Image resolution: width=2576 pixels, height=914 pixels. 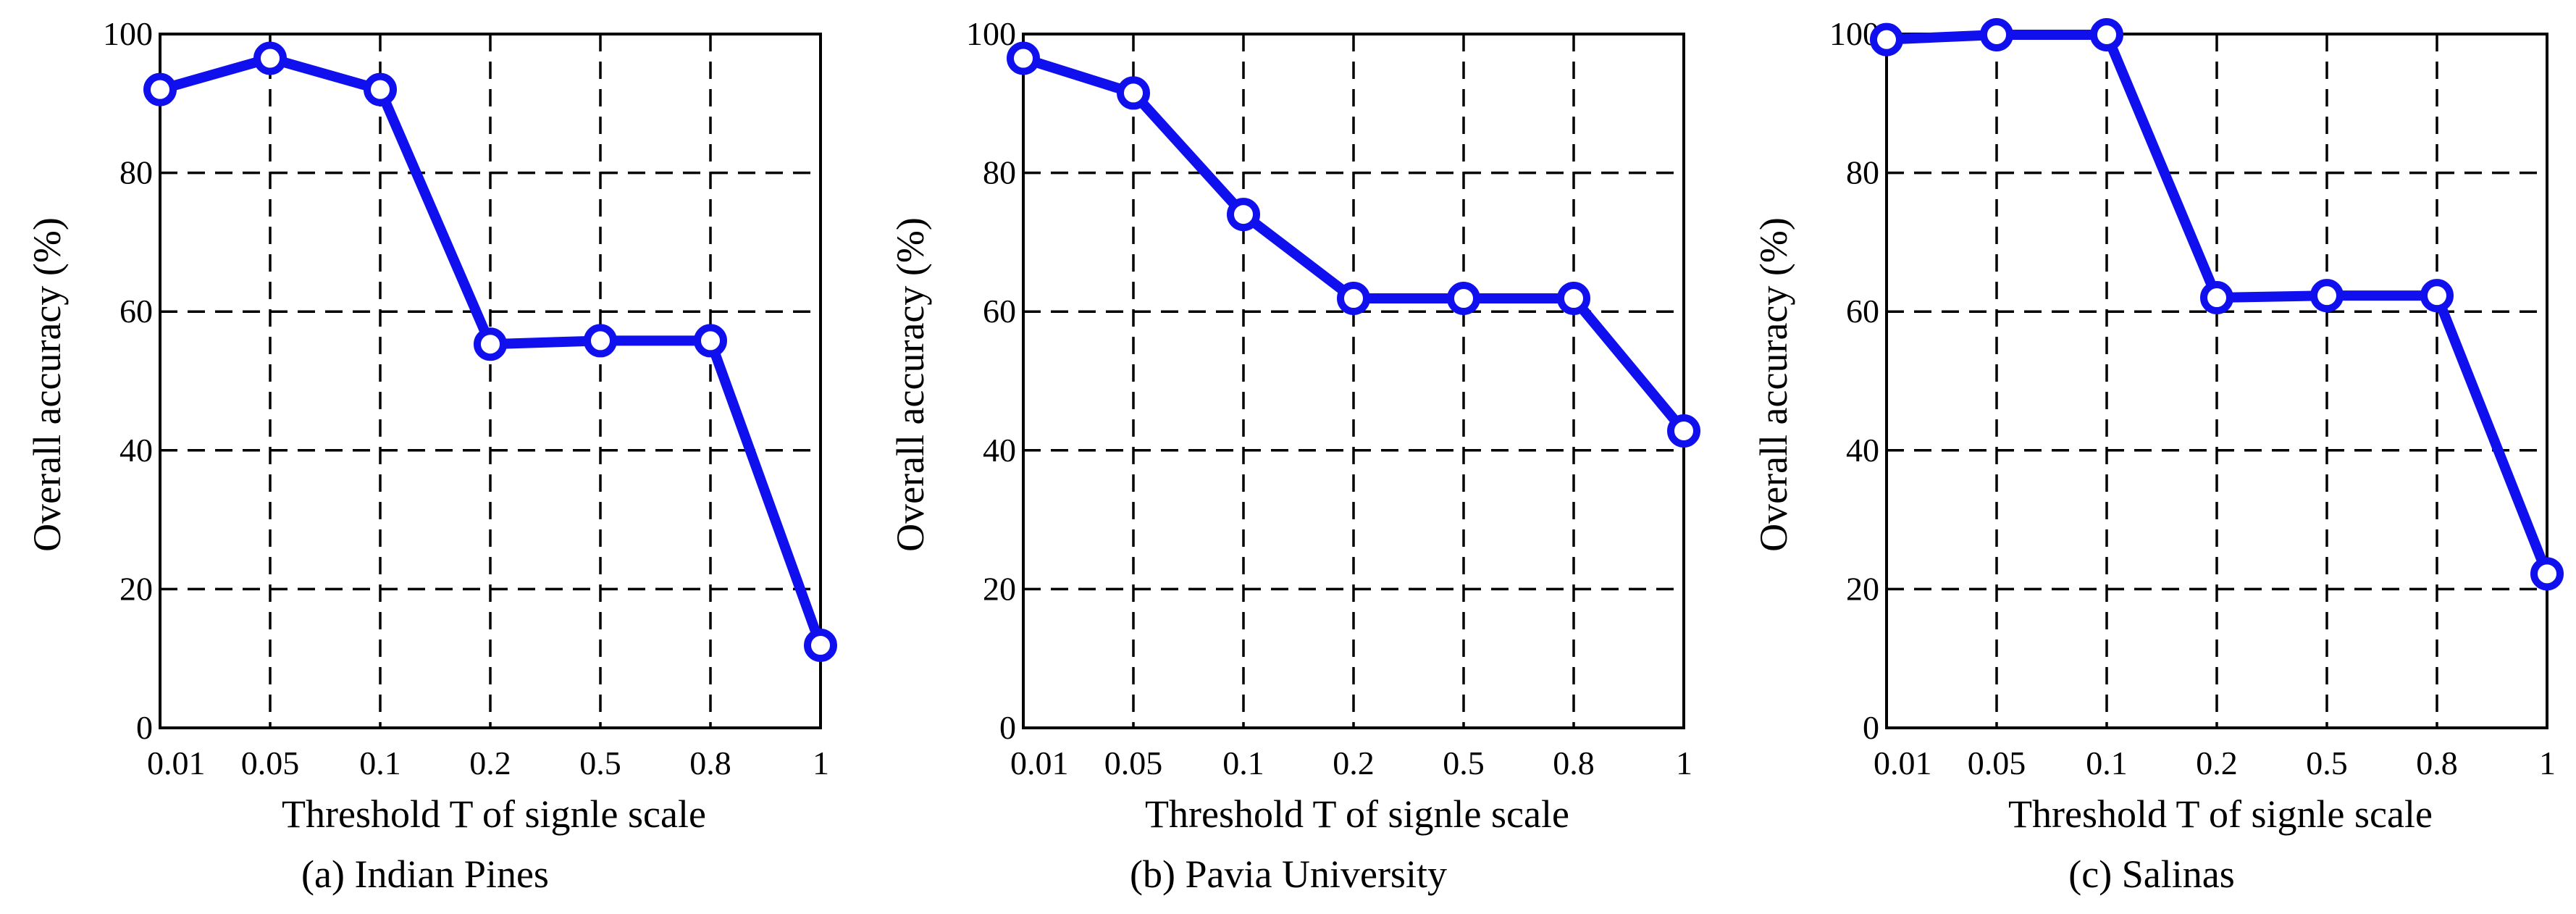 I want to click on chart-caption: (b) Pavia University, so click(x=1288, y=874).